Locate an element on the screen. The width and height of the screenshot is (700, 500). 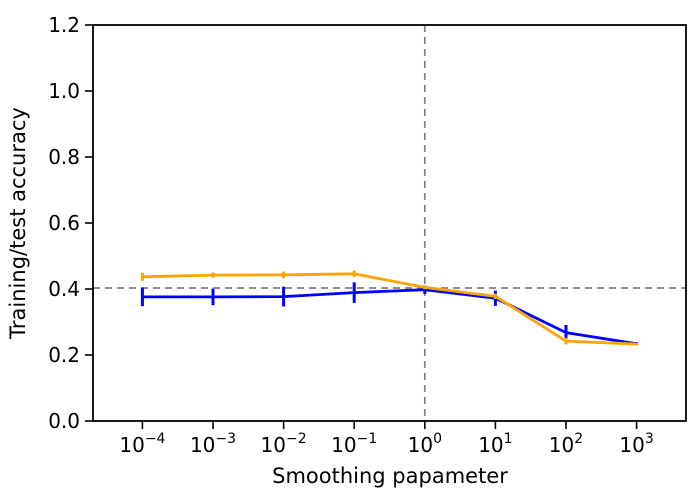
x-tick-label: 10⁻⁴ is located at coordinates (142, 444).